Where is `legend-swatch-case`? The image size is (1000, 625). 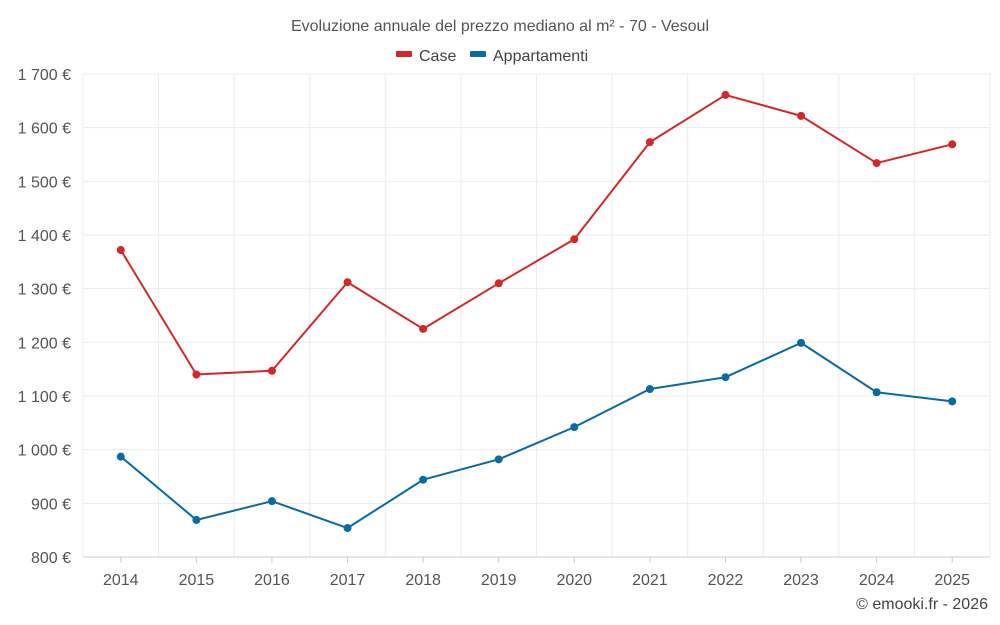 legend-swatch-case is located at coordinates (404, 54).